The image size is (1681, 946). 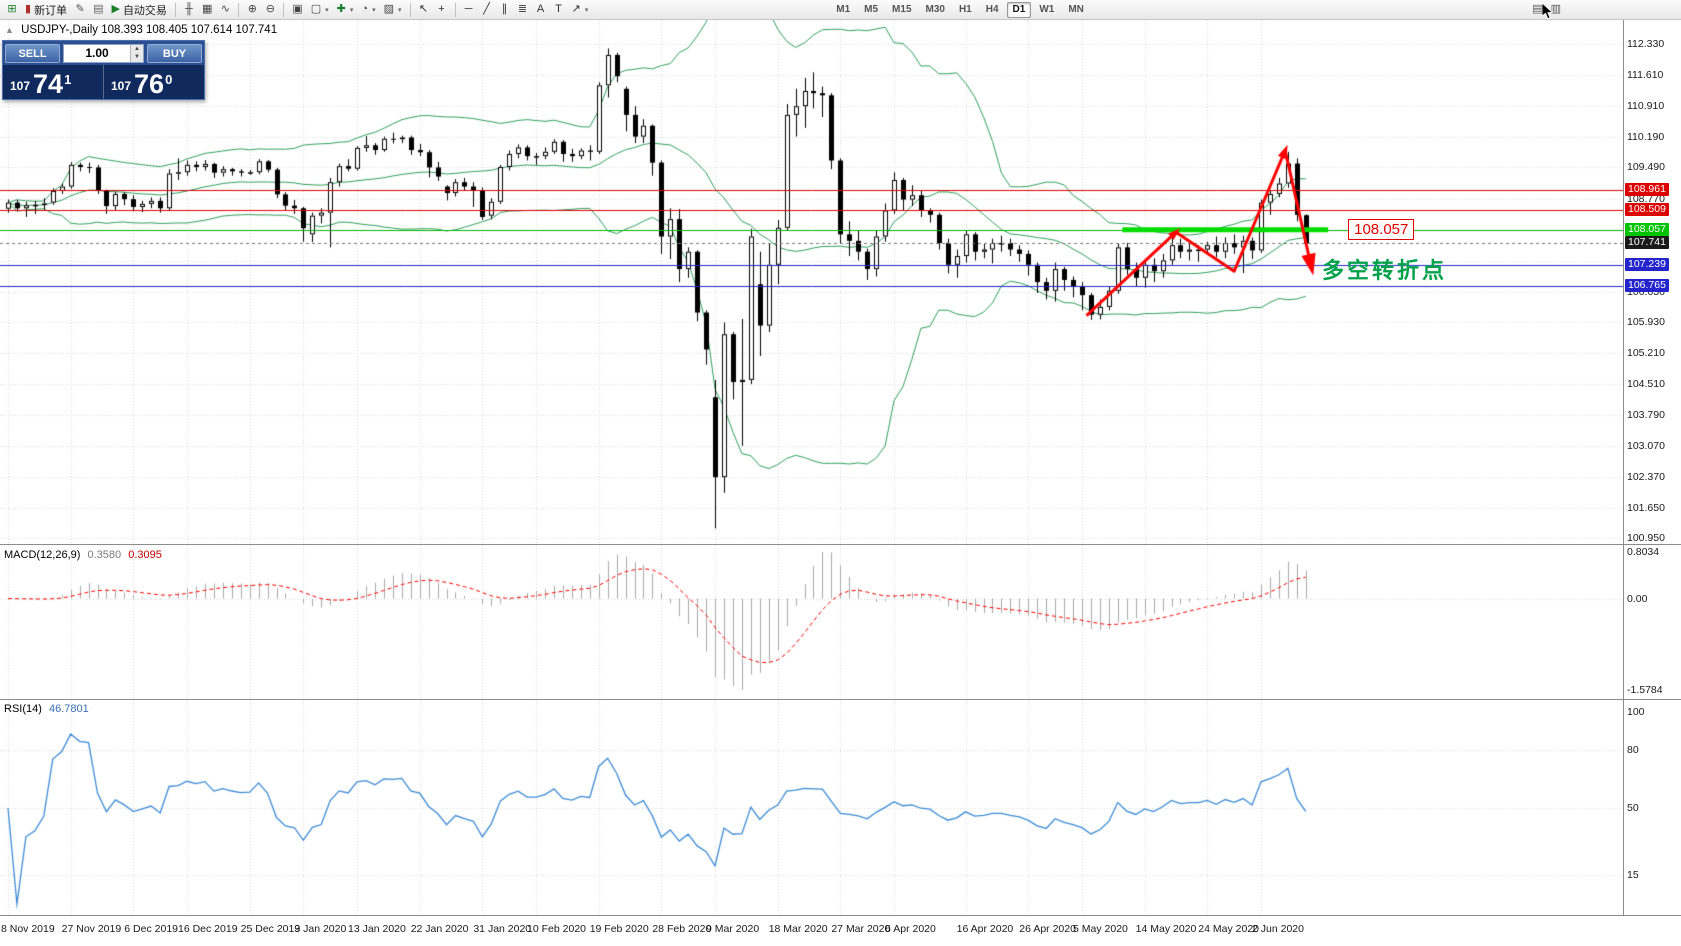 I want to click on zoom-in-button: ⊕, so click(x=252, y=9).